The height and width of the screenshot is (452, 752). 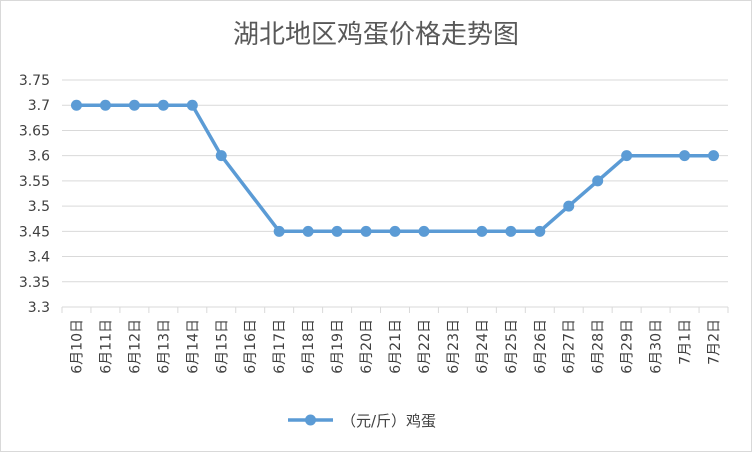 What do you see at coordinates (164, 346) in the screenshot?
I see `x-tick-label: 6月13日` at bounding box center [164, 346].